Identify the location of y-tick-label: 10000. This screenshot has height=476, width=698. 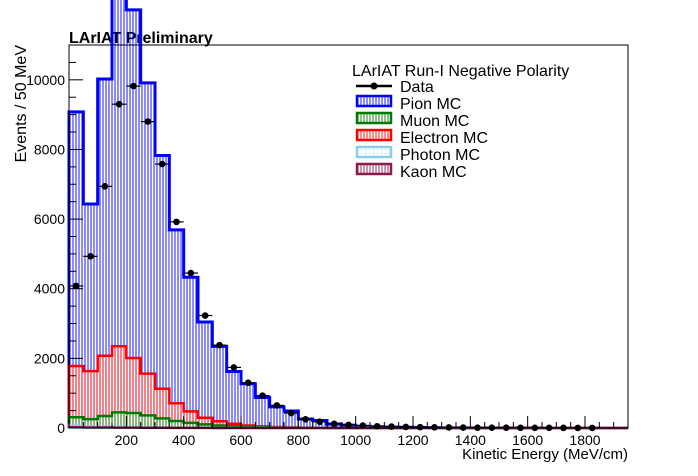
(45, 80).